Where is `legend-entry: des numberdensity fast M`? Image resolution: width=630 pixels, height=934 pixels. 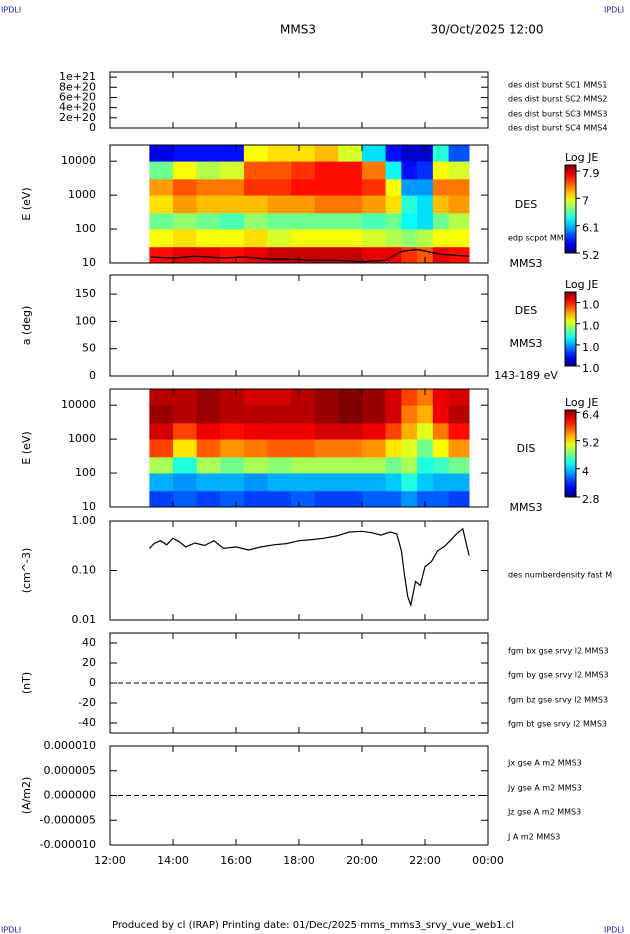 legend-entry: des numberdensity fast M is located at coordinates (560, 575).